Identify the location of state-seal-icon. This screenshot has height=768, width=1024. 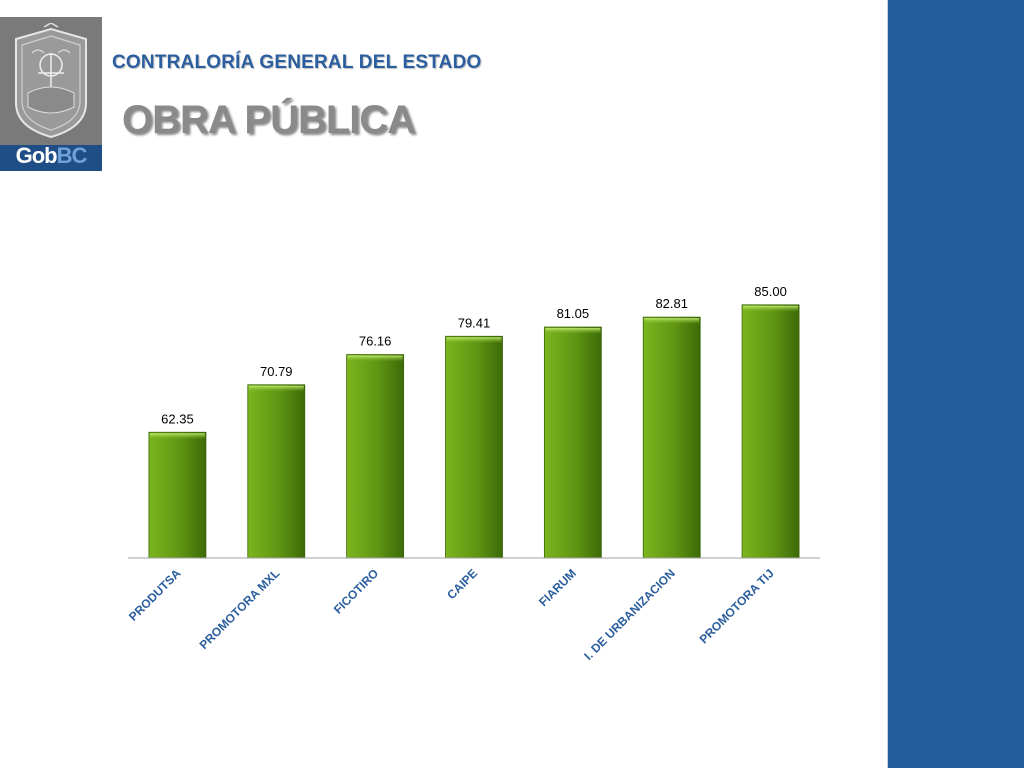
(51, 81).